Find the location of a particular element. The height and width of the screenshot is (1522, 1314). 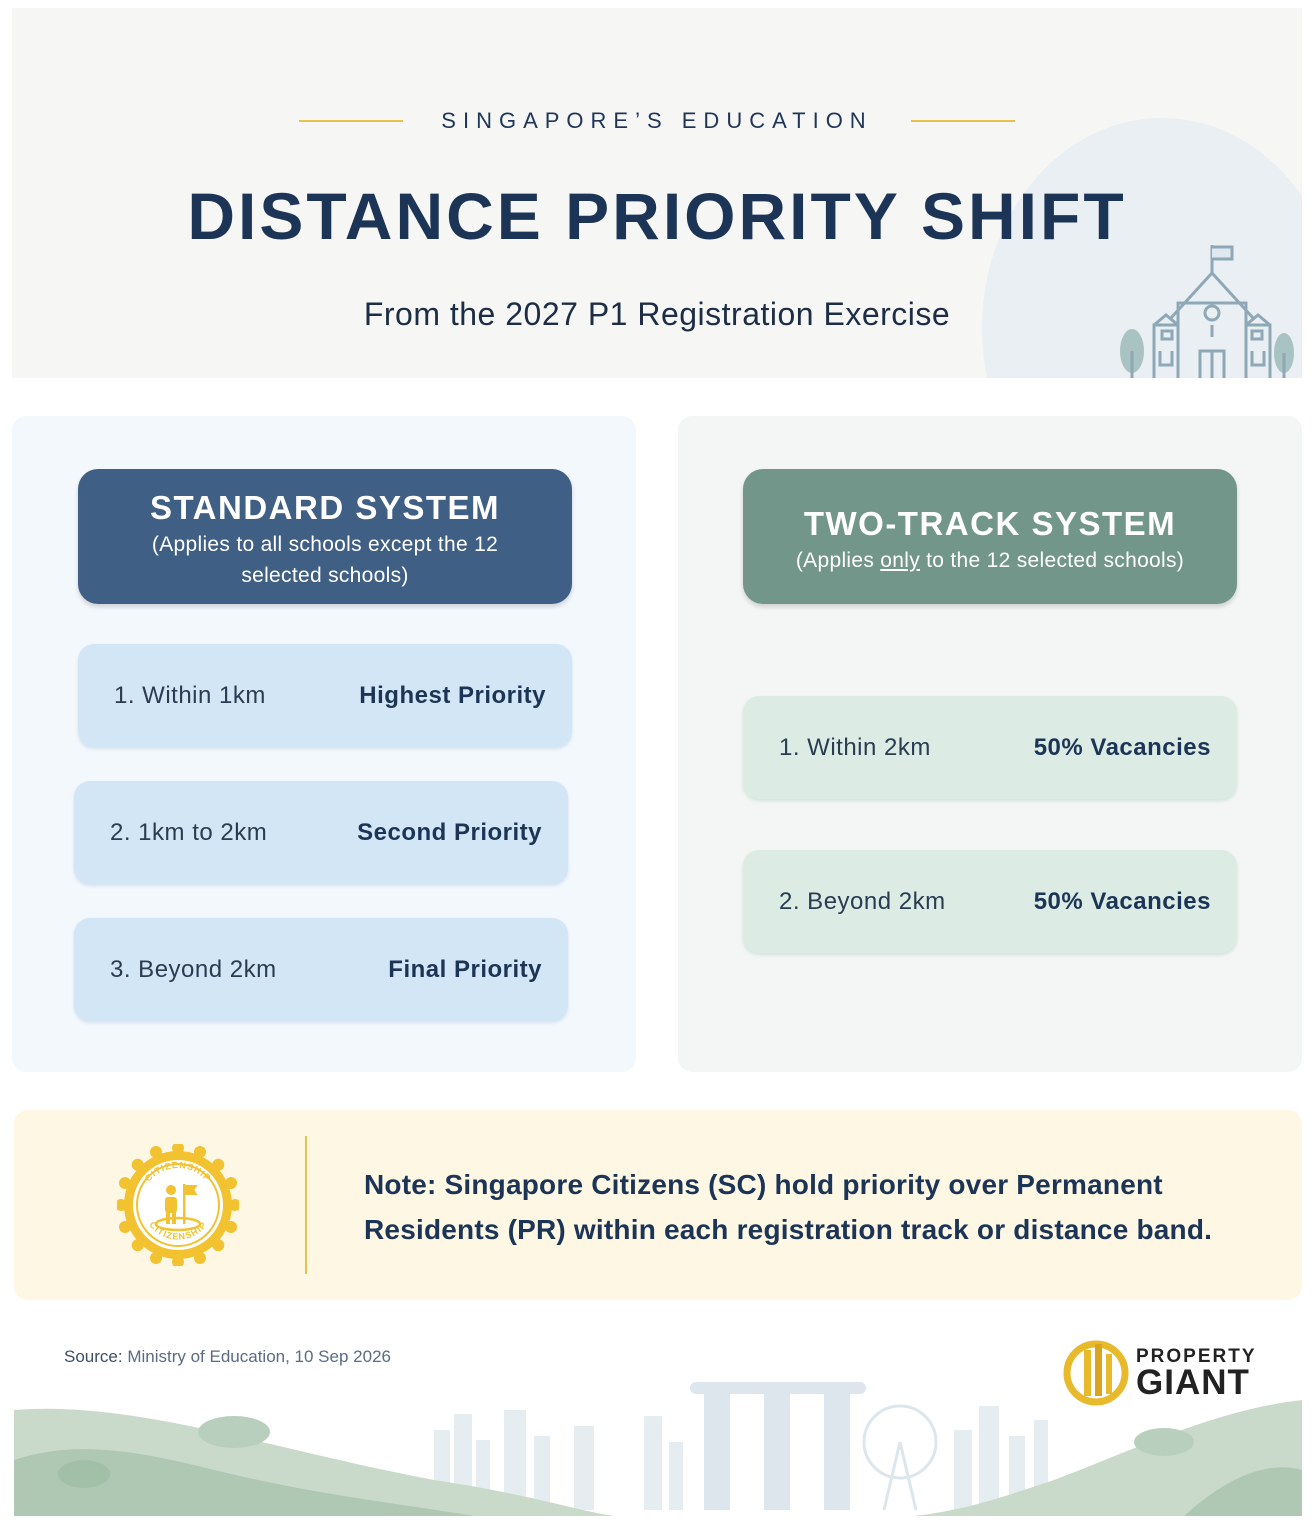

source-text: Ministry of Education, 10 Sep 2026 is located at coordinates (256, 1356).